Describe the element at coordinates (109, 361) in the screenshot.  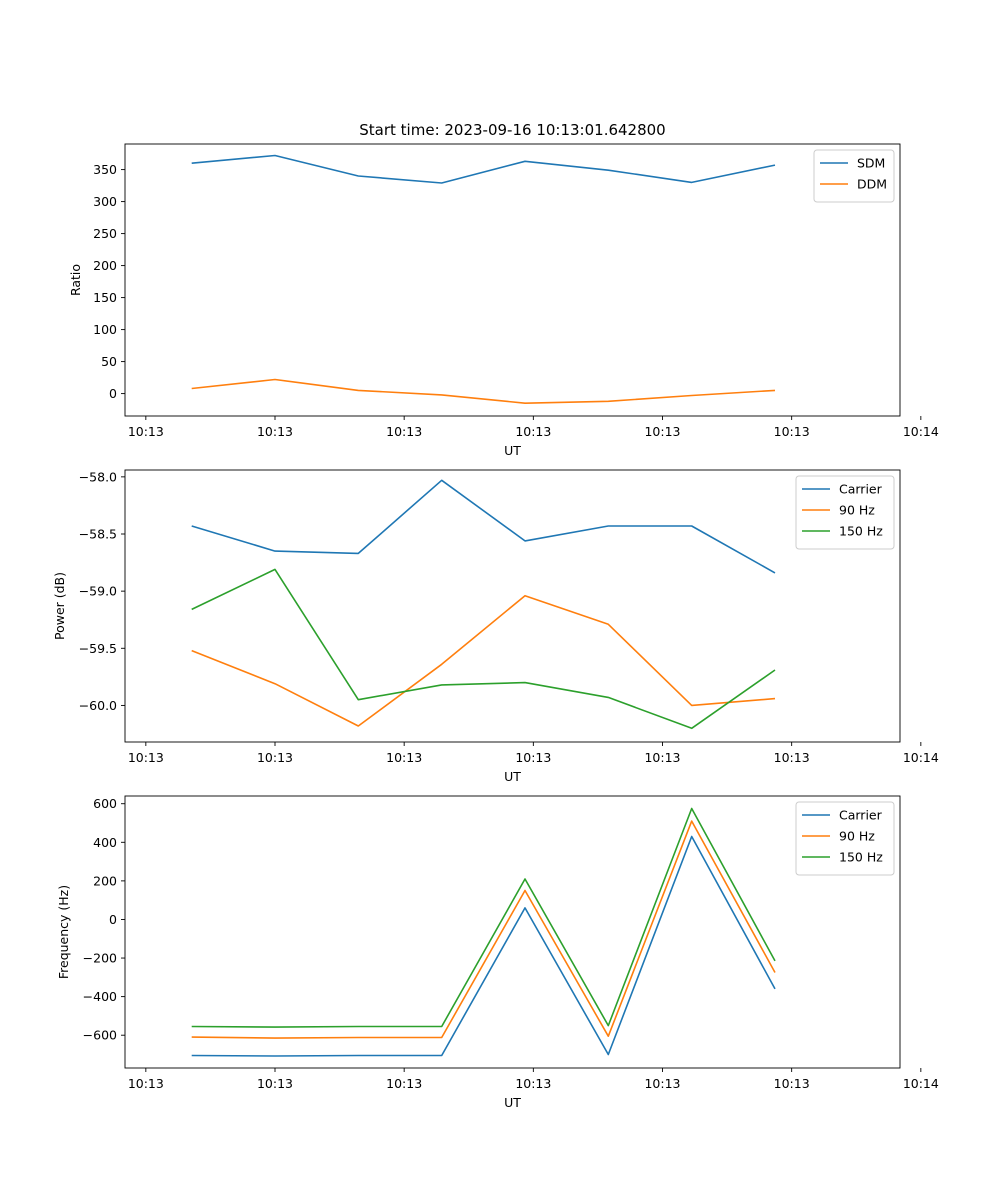
I see `y-tick-label: 50` at that location.